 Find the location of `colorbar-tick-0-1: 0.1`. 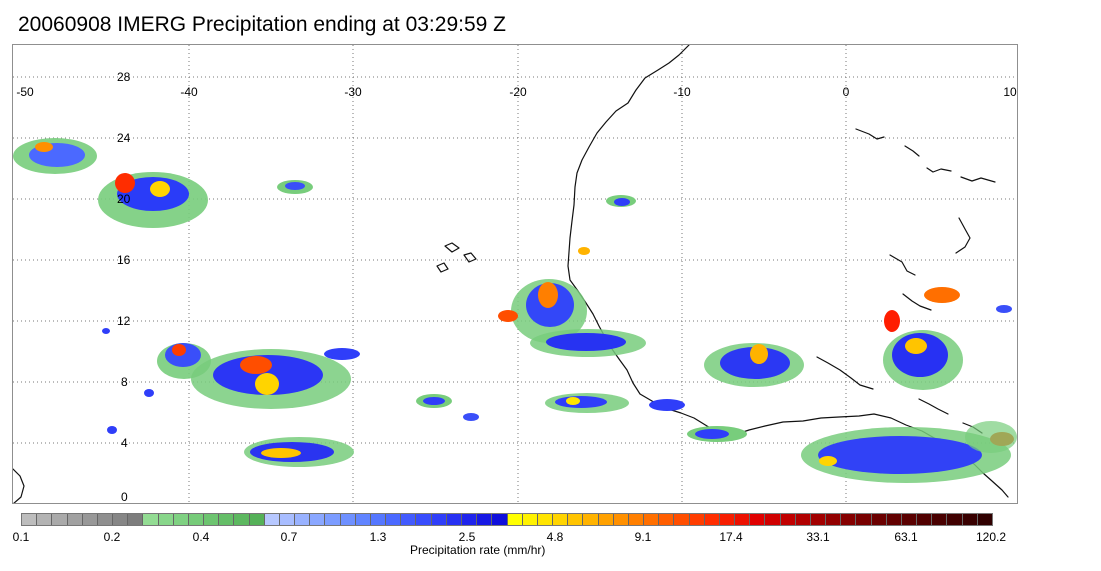

colorbar-tick-0-1: 0.1 is located at coordinates (21, 537).